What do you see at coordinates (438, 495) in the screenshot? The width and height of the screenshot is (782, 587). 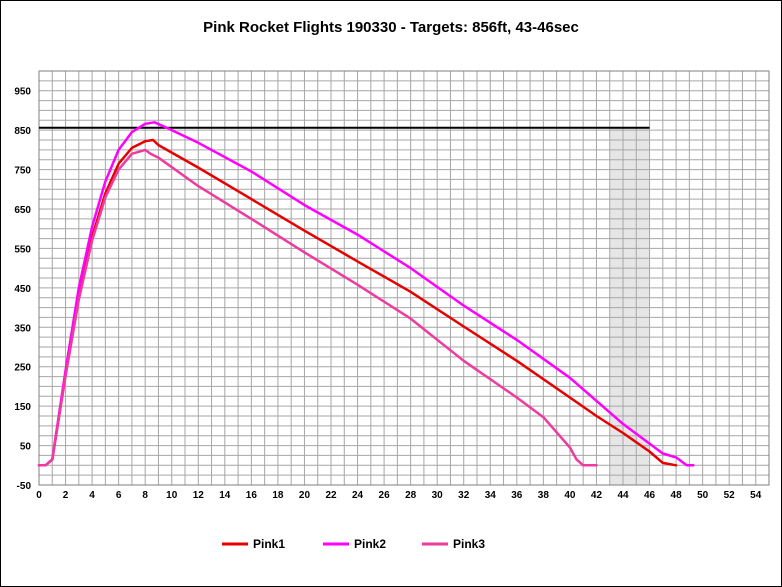 I see `x-tick-label: 30` at bounding box center [438, 495].